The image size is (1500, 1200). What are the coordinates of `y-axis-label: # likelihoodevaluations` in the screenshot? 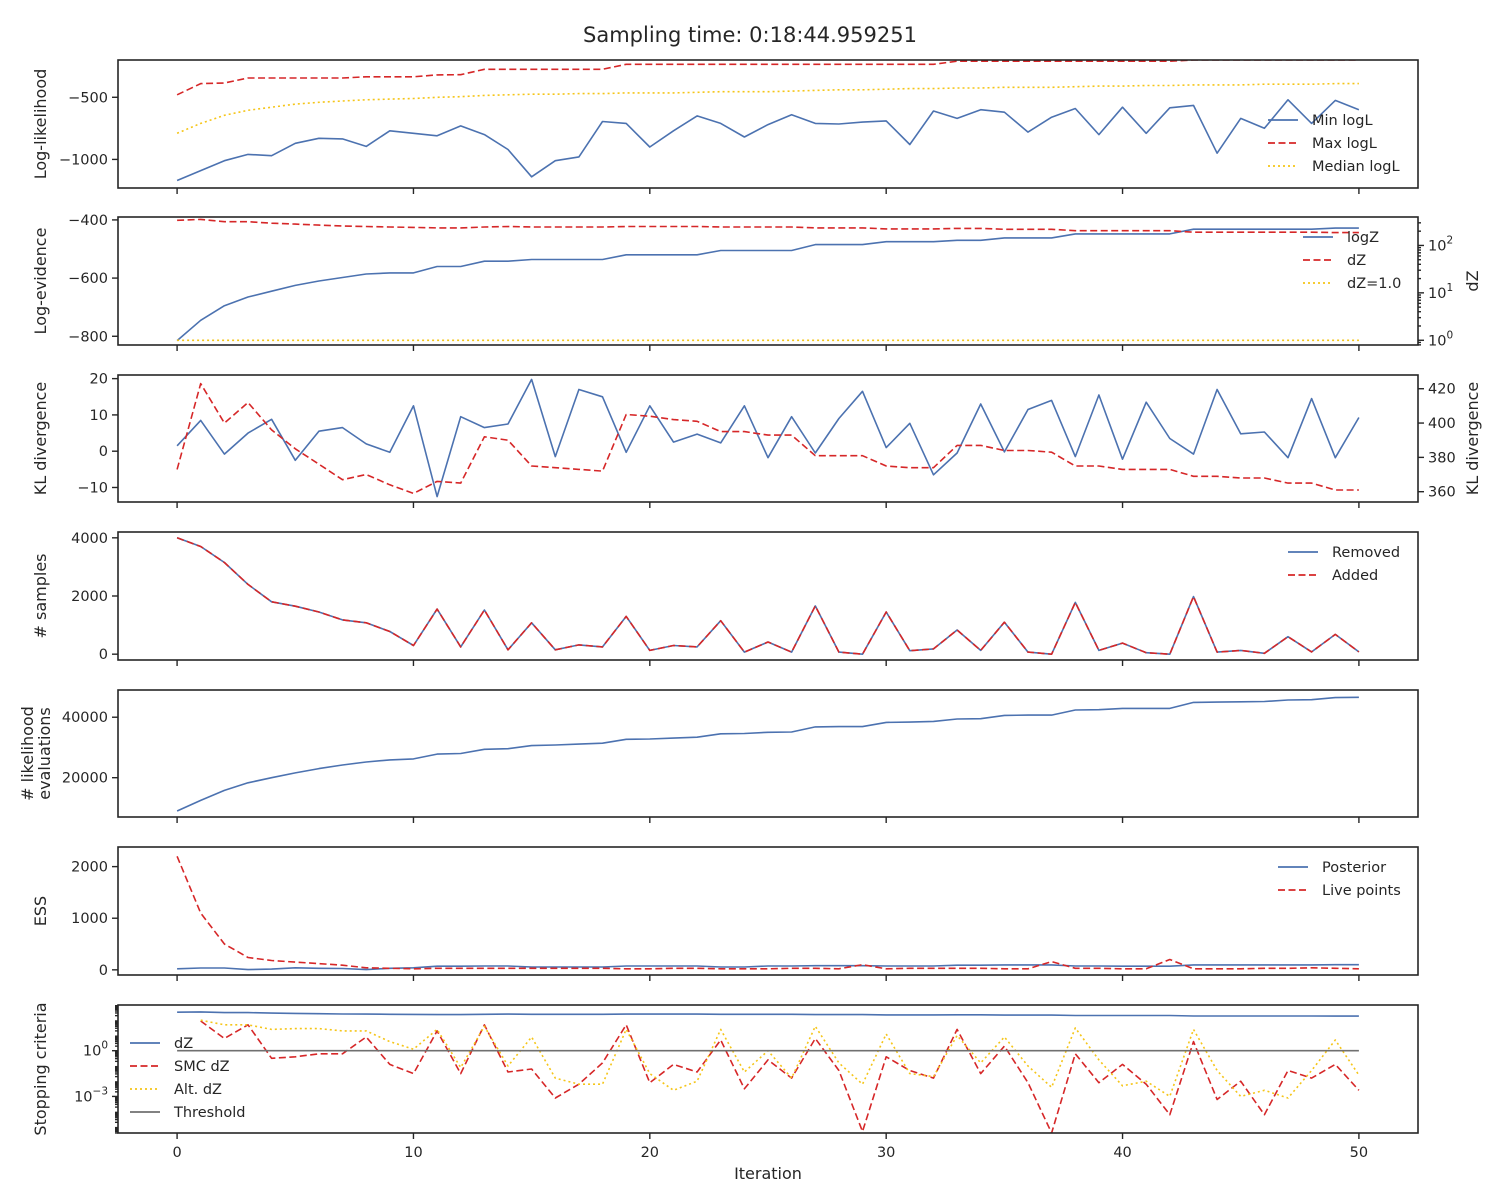 It's located at (36, 753).